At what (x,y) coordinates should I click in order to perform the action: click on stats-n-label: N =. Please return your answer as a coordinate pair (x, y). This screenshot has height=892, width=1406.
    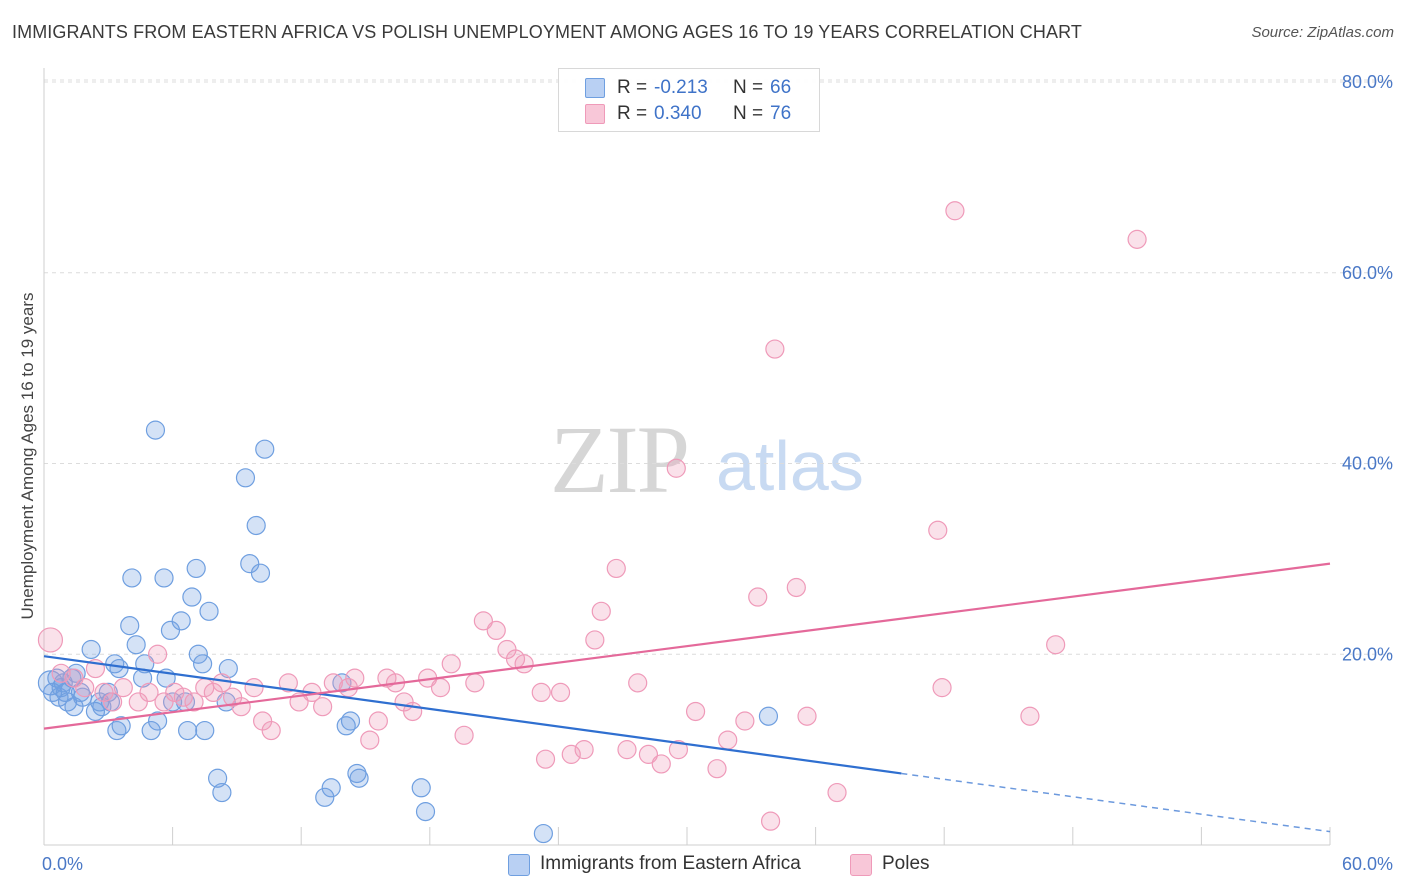
    Looking at the image, I should click on (748, 113).